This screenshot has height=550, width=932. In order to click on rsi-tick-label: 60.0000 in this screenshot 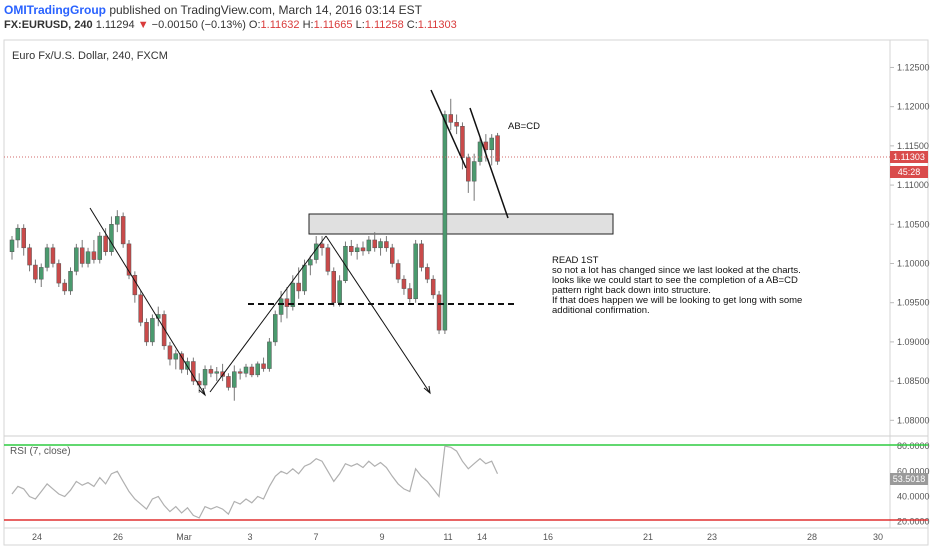, I will do `click(913, 471)`.